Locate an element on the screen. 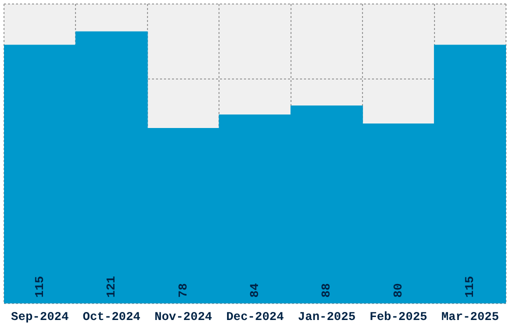  data-label: 84 is located at coordinates (255, 290).